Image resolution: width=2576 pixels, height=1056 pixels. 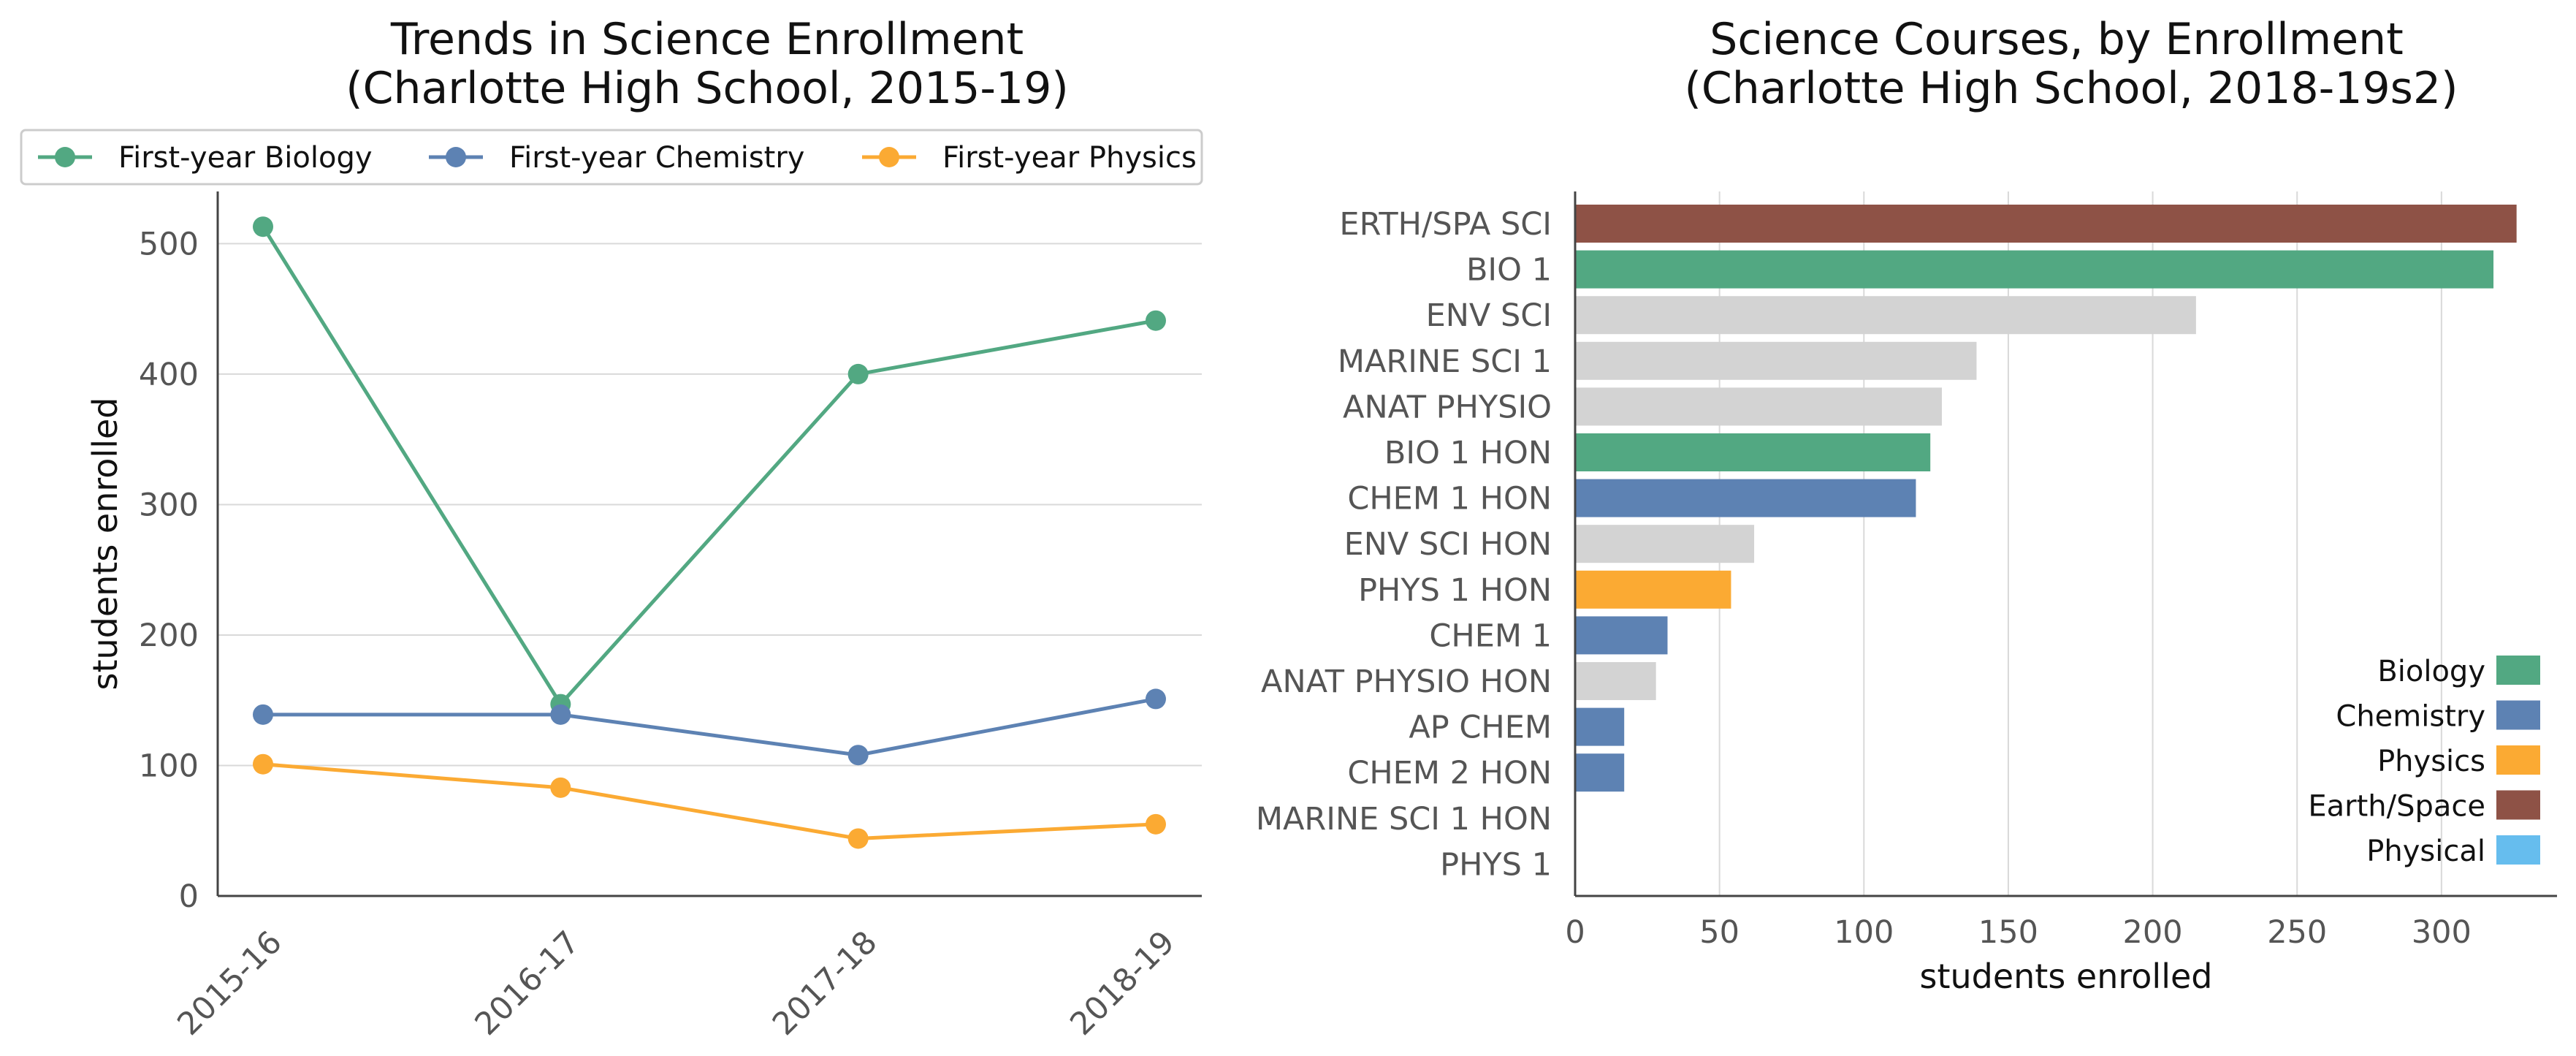 What do you see at coordinates (1069, 158) in the screenshot?
I see `legend-label: First-year Physics` at bounding box center [1069, 158].